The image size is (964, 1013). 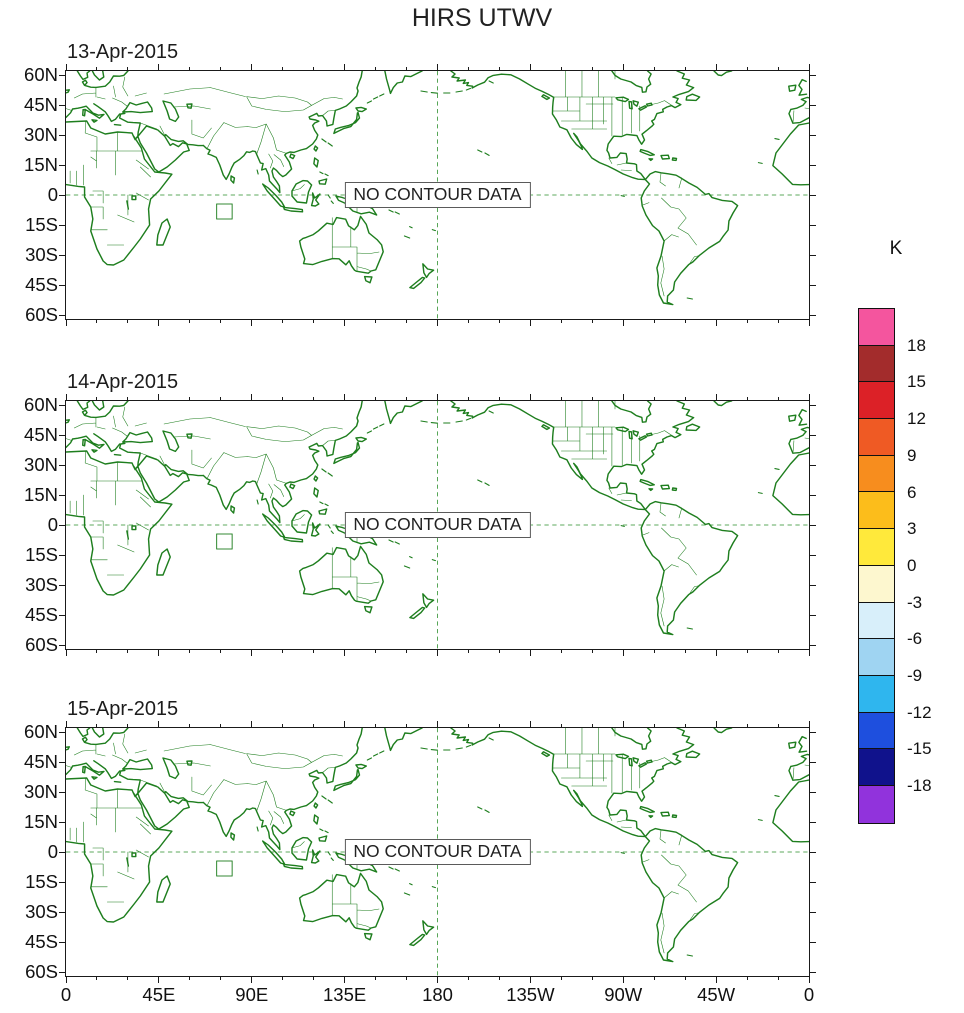 What do you see at coordinates (896, 248) in the screenshot?
I see `colorbar-unit-label: K` at bounding box center [896, 248].